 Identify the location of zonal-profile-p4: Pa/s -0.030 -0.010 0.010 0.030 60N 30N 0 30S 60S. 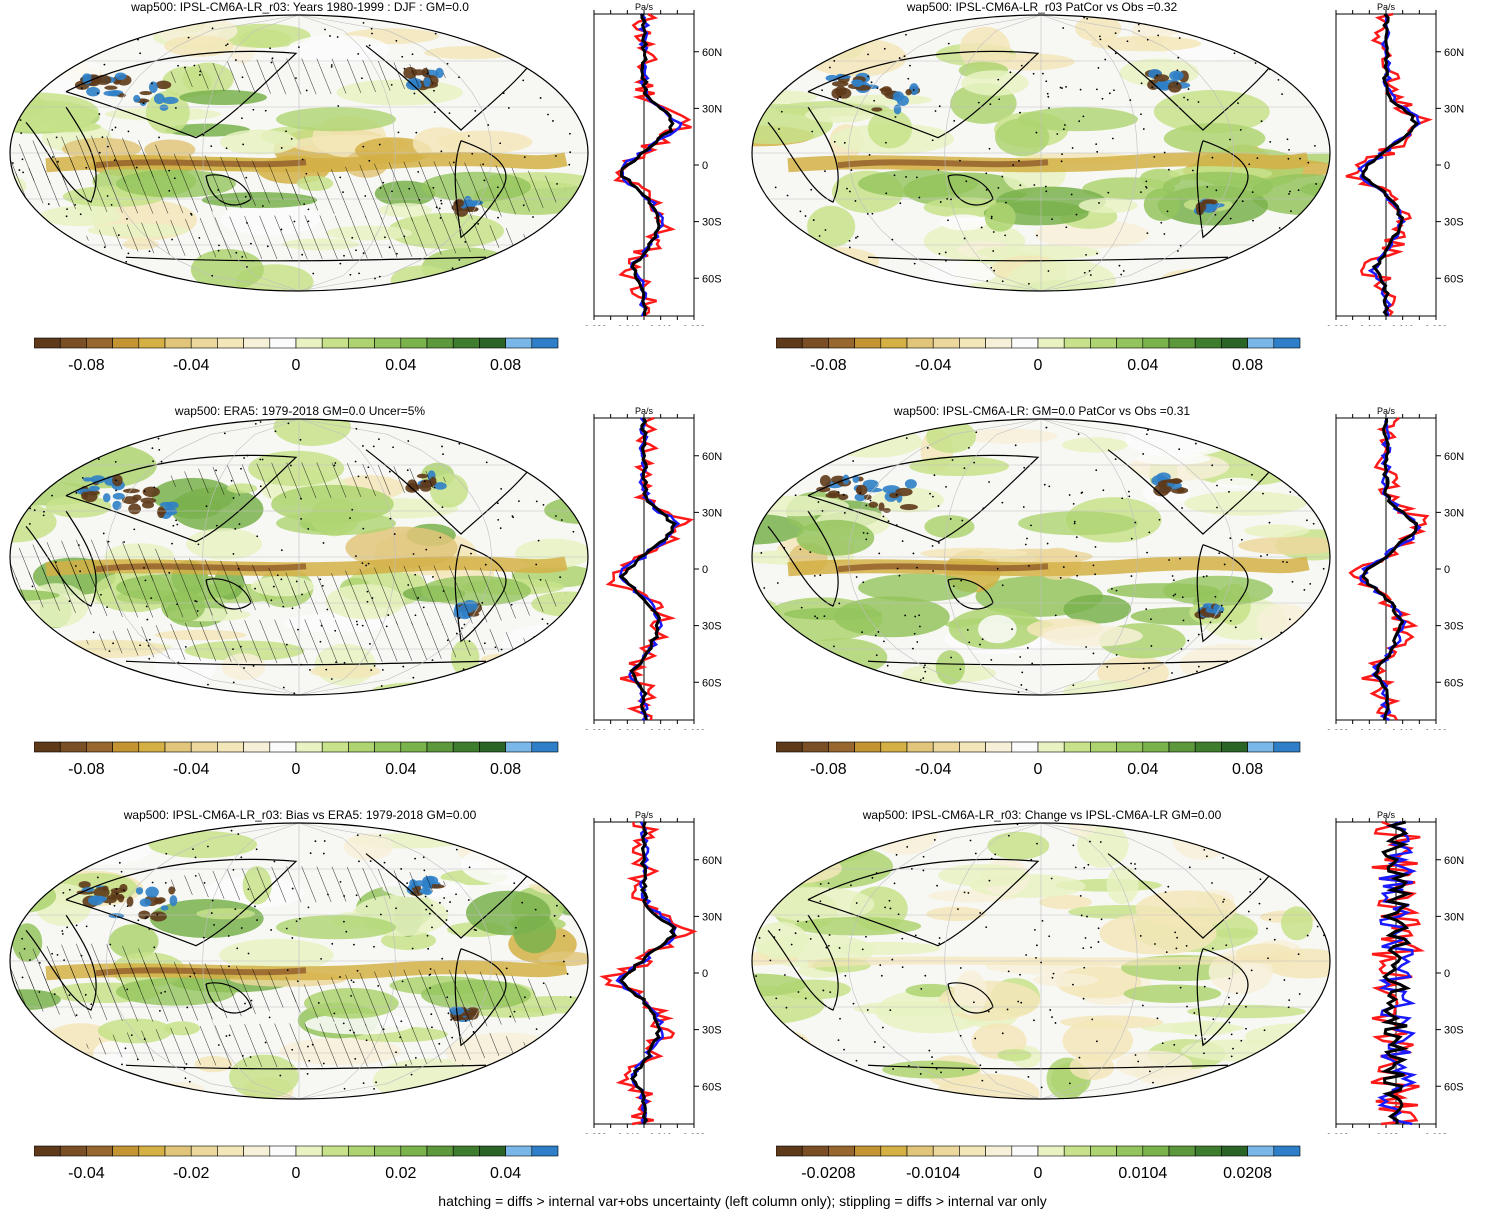
(1394, 568).